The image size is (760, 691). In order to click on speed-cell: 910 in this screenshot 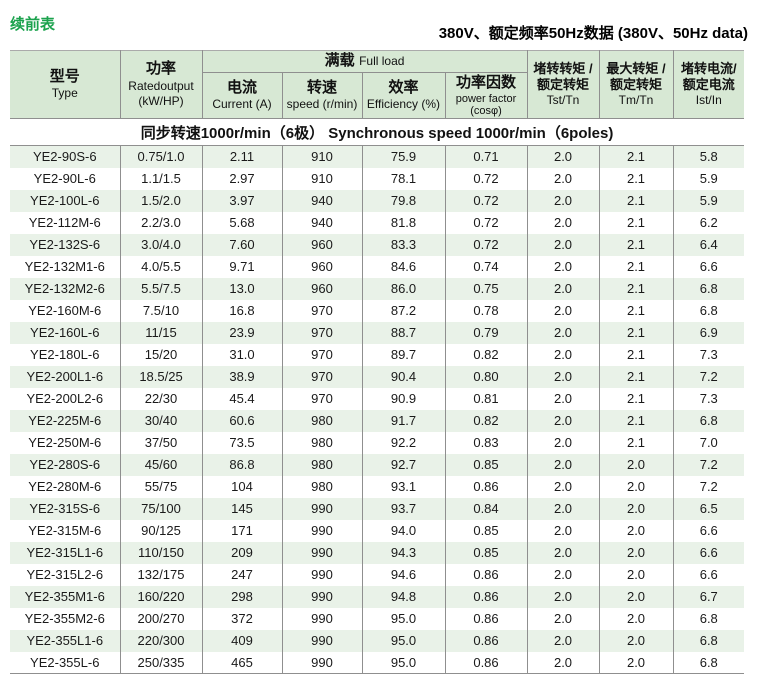, I will do `click(322, 156)`.